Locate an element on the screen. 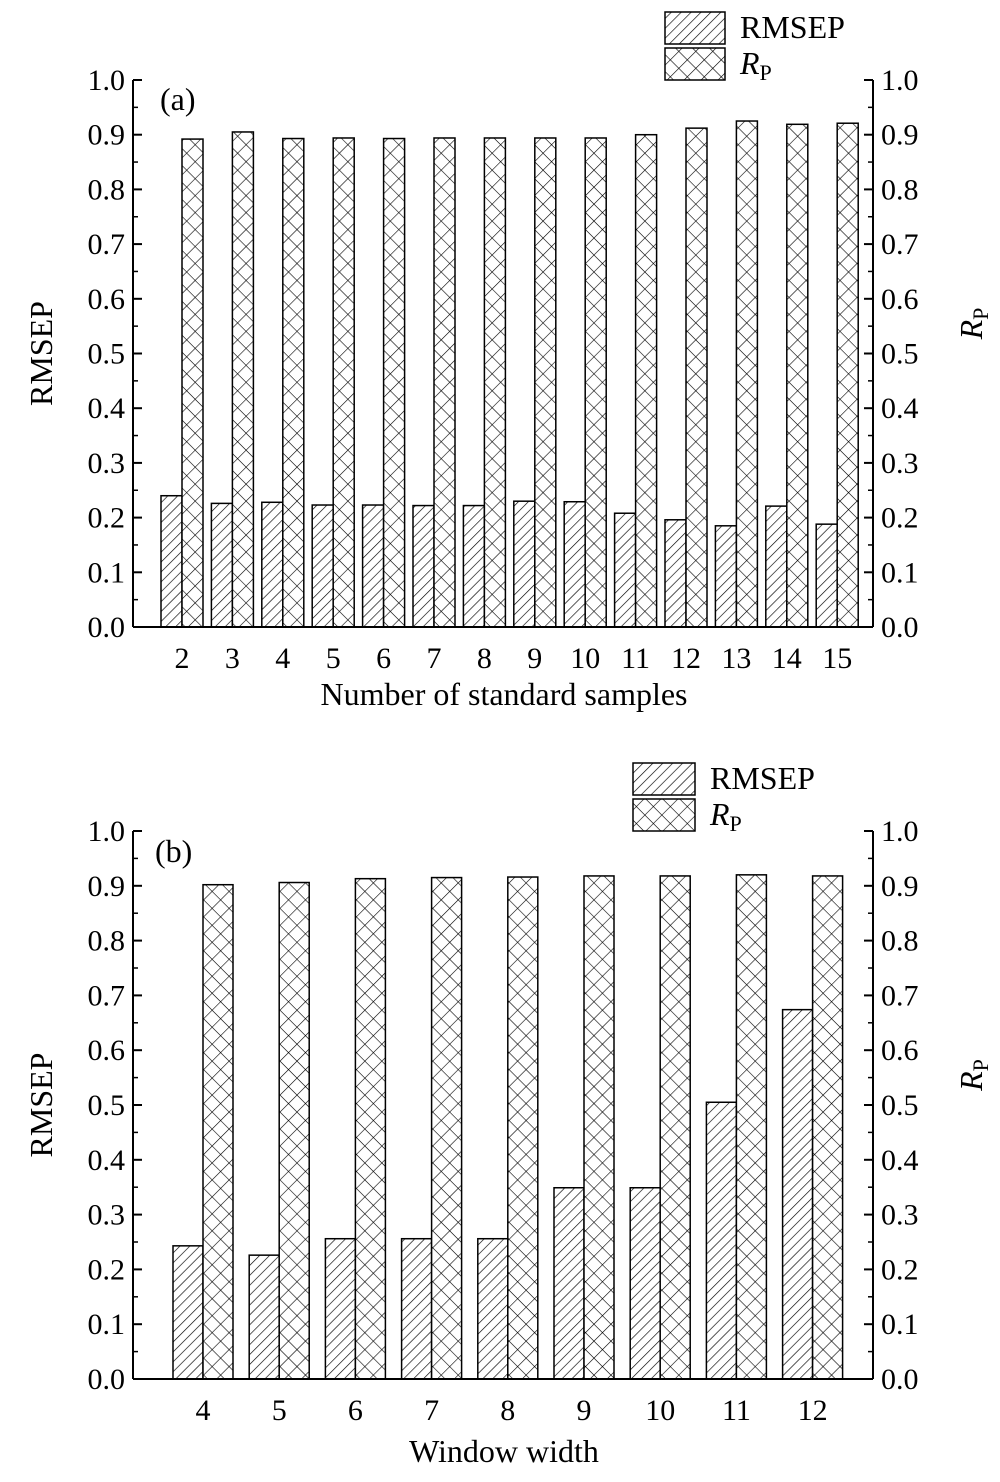 The width and height of the screenshot is (1000, 1482). right-y-tick-label: 0.6 is located at coordinates (900, 299).